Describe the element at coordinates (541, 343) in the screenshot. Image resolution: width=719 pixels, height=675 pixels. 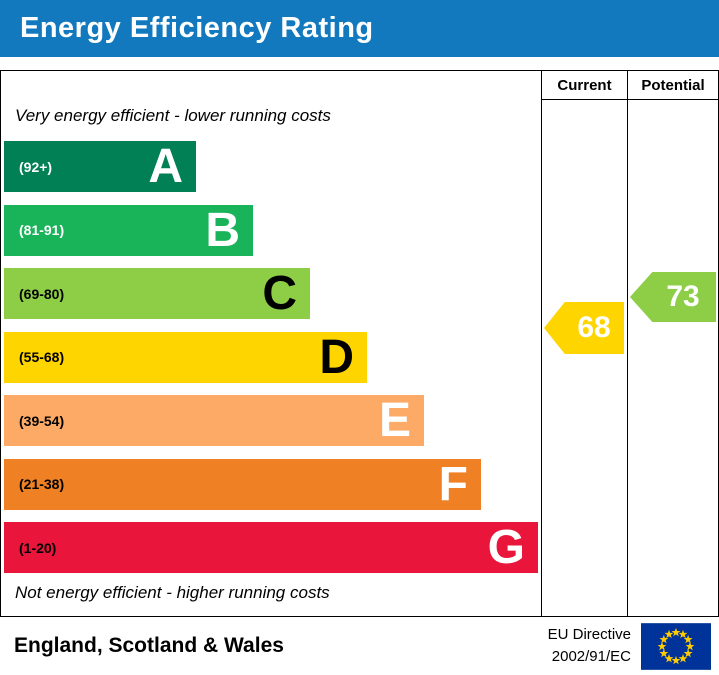
I see `column-divider-current` at that location.